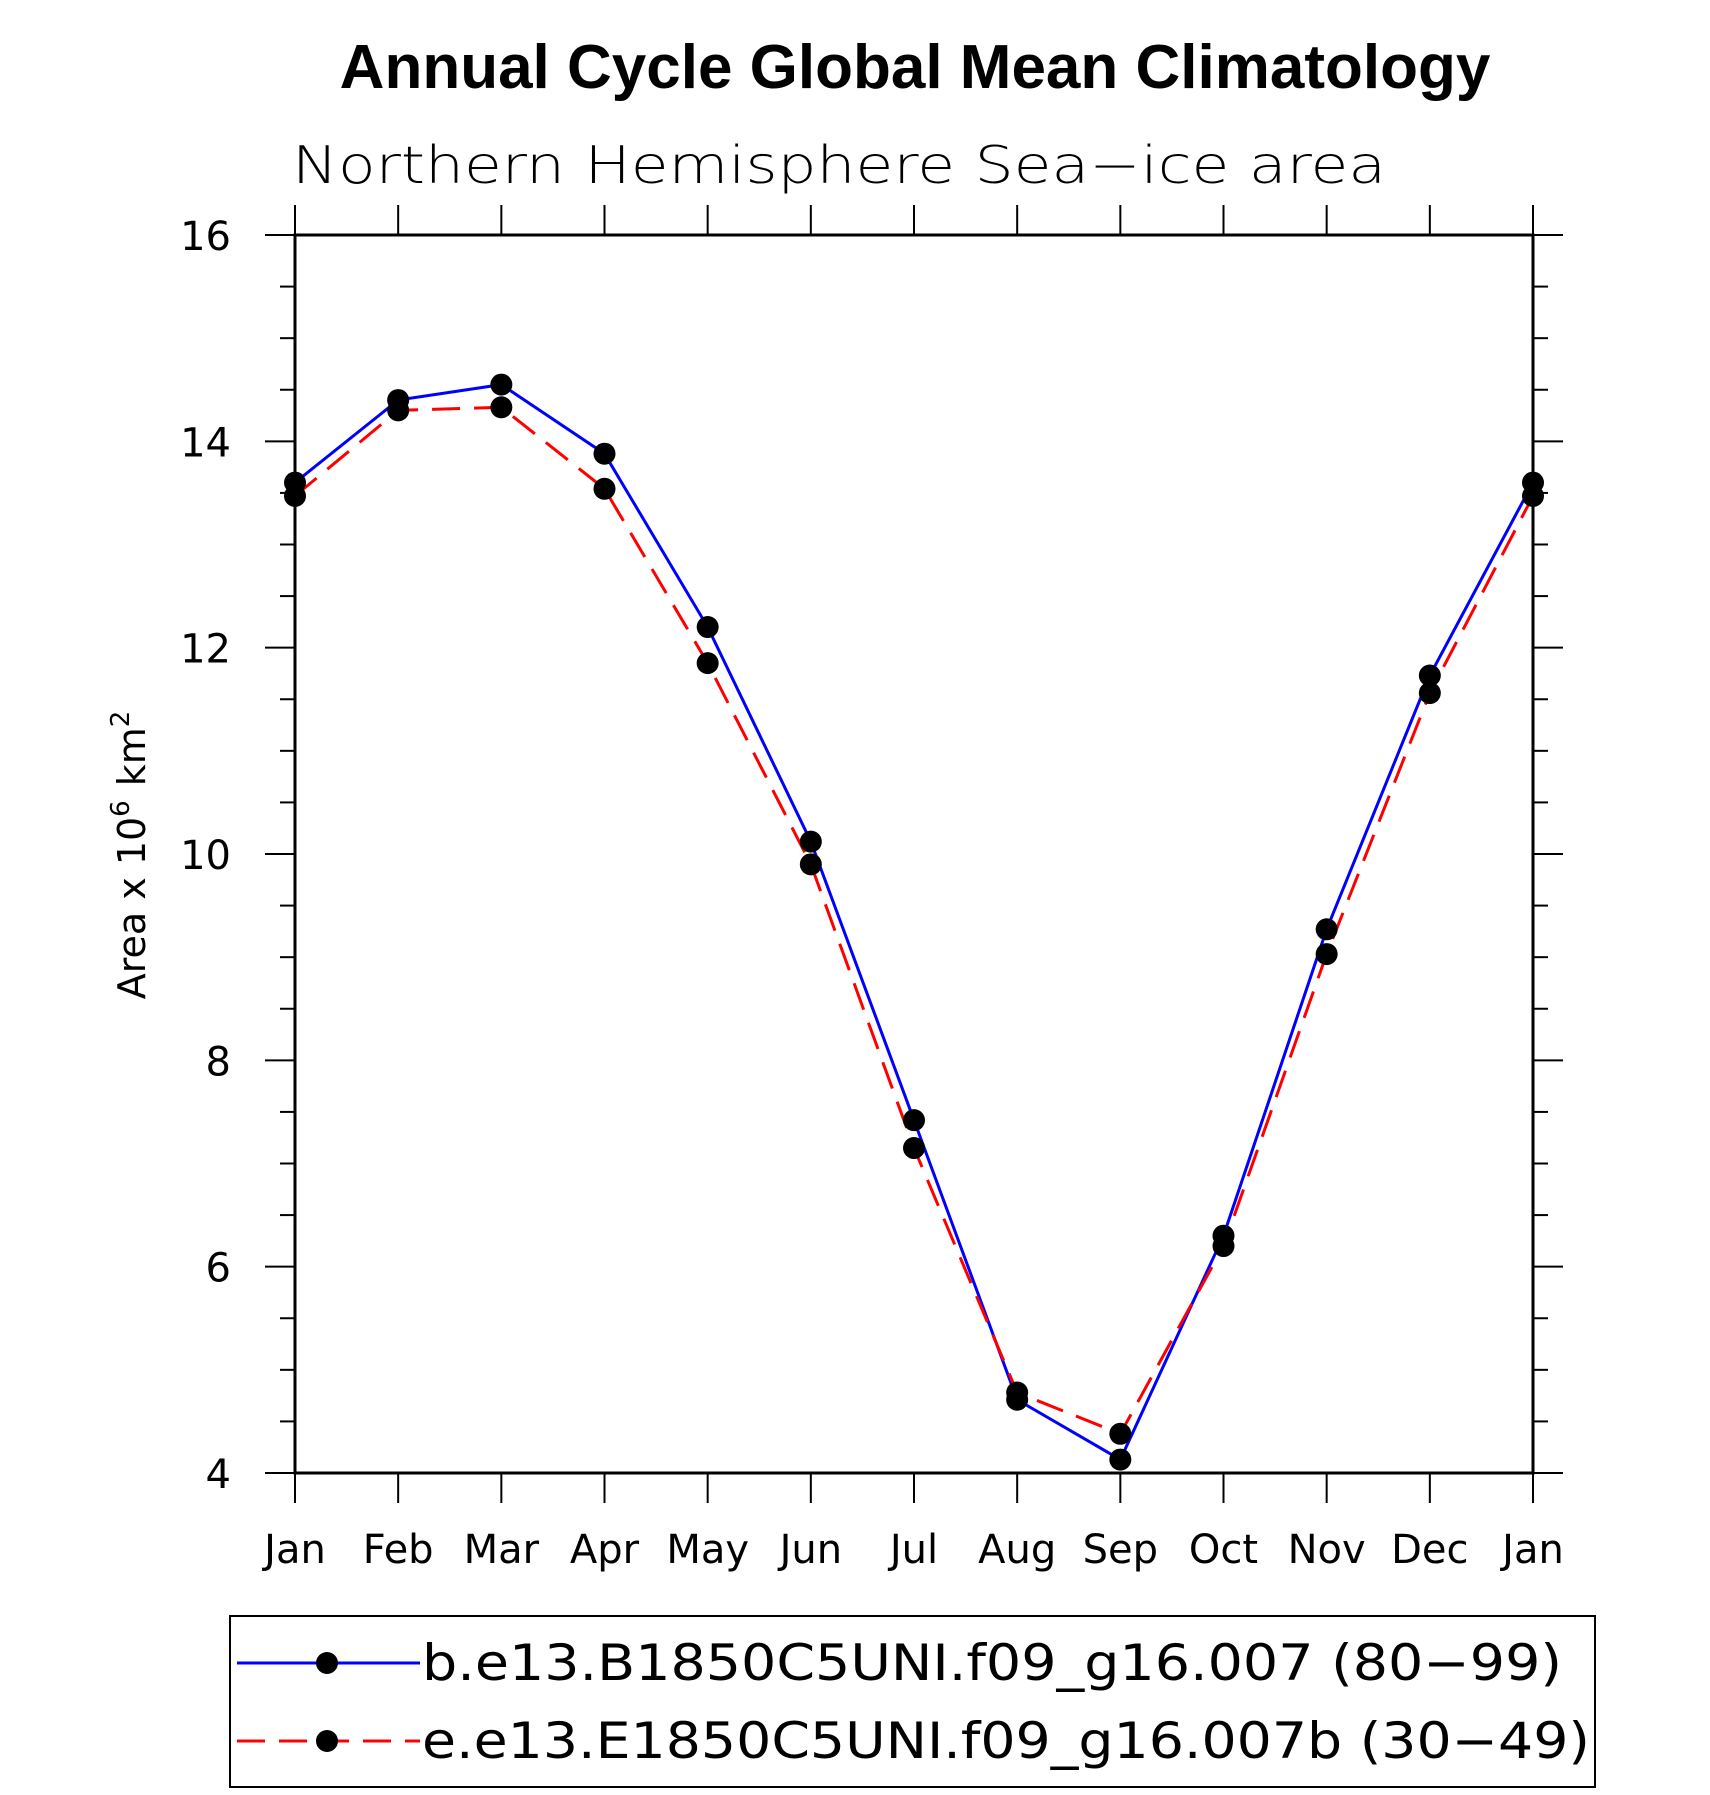 This screenshot has width=1710, height=1795. What do you see at coordinates (992, 1663) in the screenshot?
I see `legend-label-0: b.e13.B1850C5UNI.f09_g16.007 (80−99)` at bounding box center [992, 1663].